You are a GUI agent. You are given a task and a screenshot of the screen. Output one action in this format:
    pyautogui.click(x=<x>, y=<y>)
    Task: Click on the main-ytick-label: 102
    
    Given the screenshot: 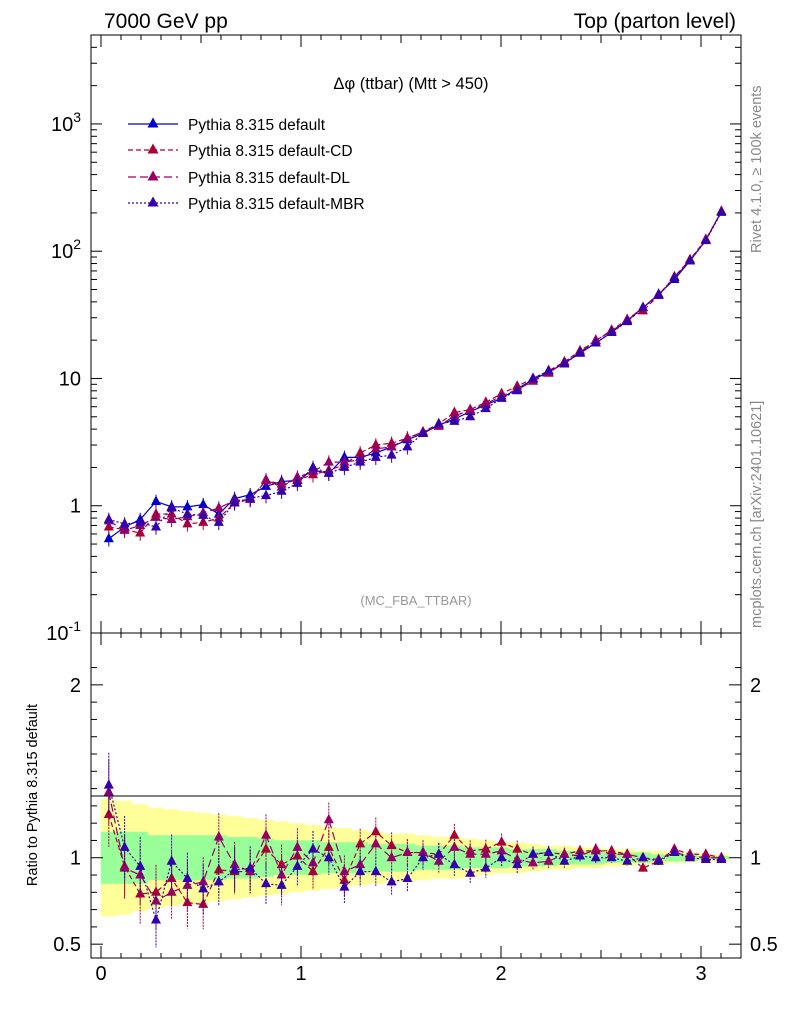 What is the action you would take?
    pyautogui.click(x=66, y=249)
    